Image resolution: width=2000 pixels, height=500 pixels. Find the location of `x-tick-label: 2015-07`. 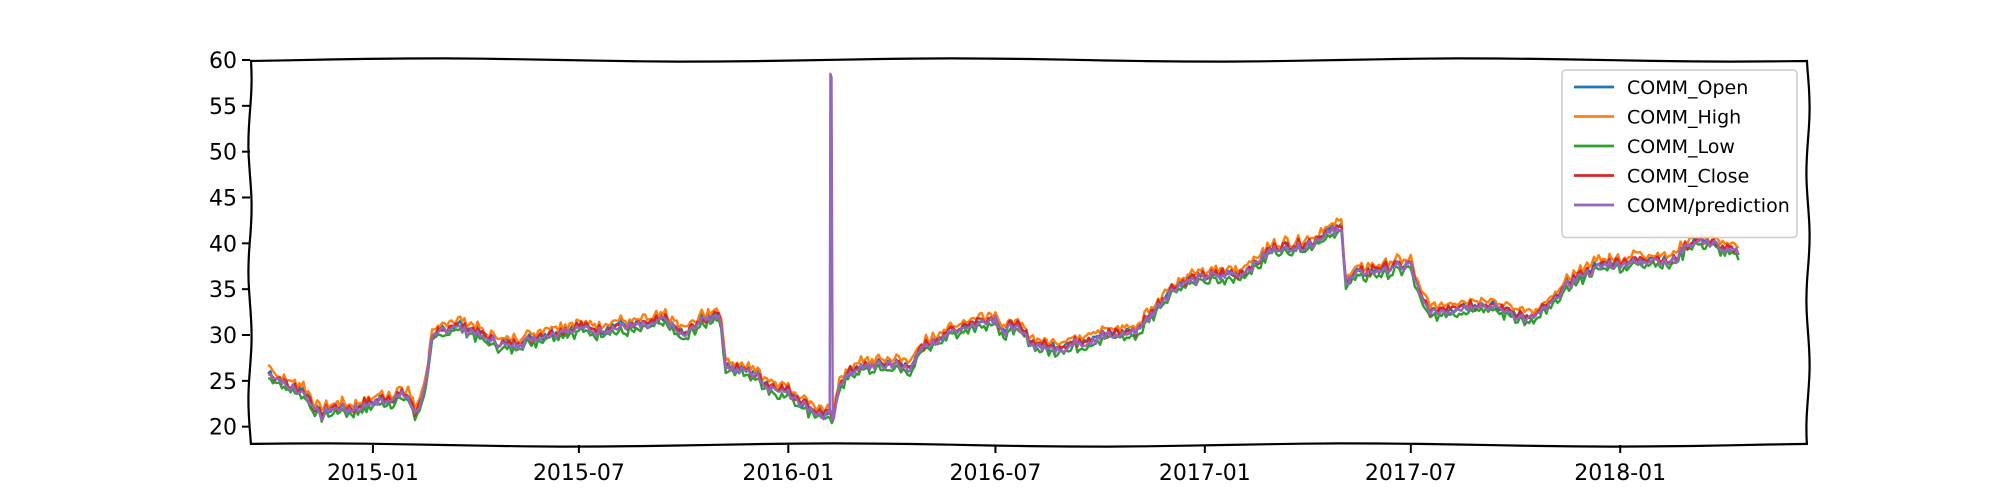

x-tick-label: 2015-07 is located at coordinates (579, 473).